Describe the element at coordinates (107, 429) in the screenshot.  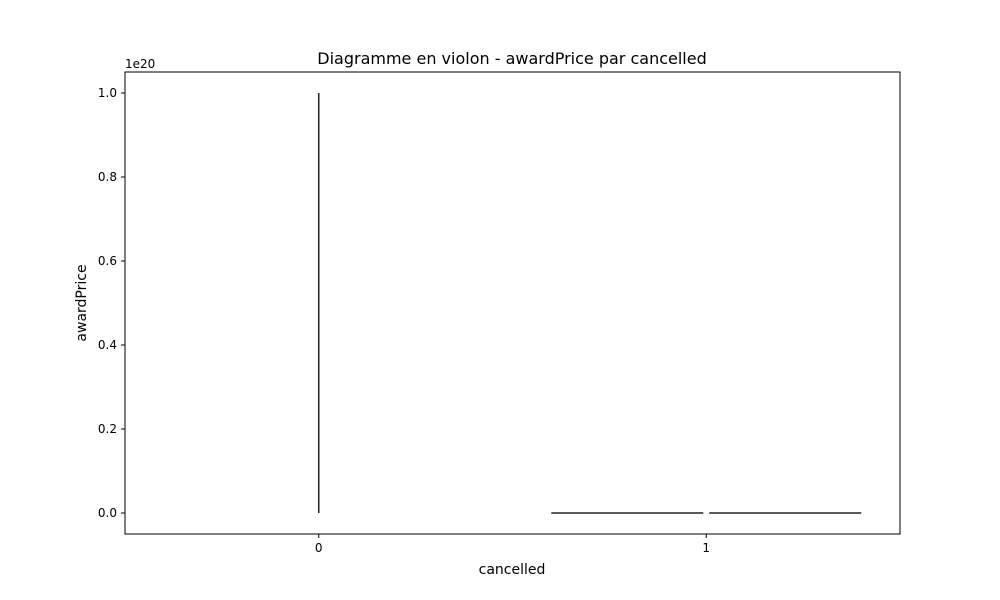
I see `y-tick-label: 0.2` at that location.